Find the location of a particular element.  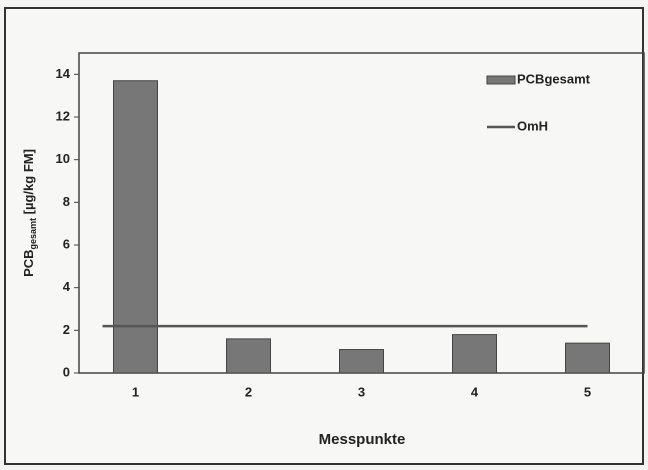

y-label-part: [µg/kg FM] is located at coordinates (28, 183).